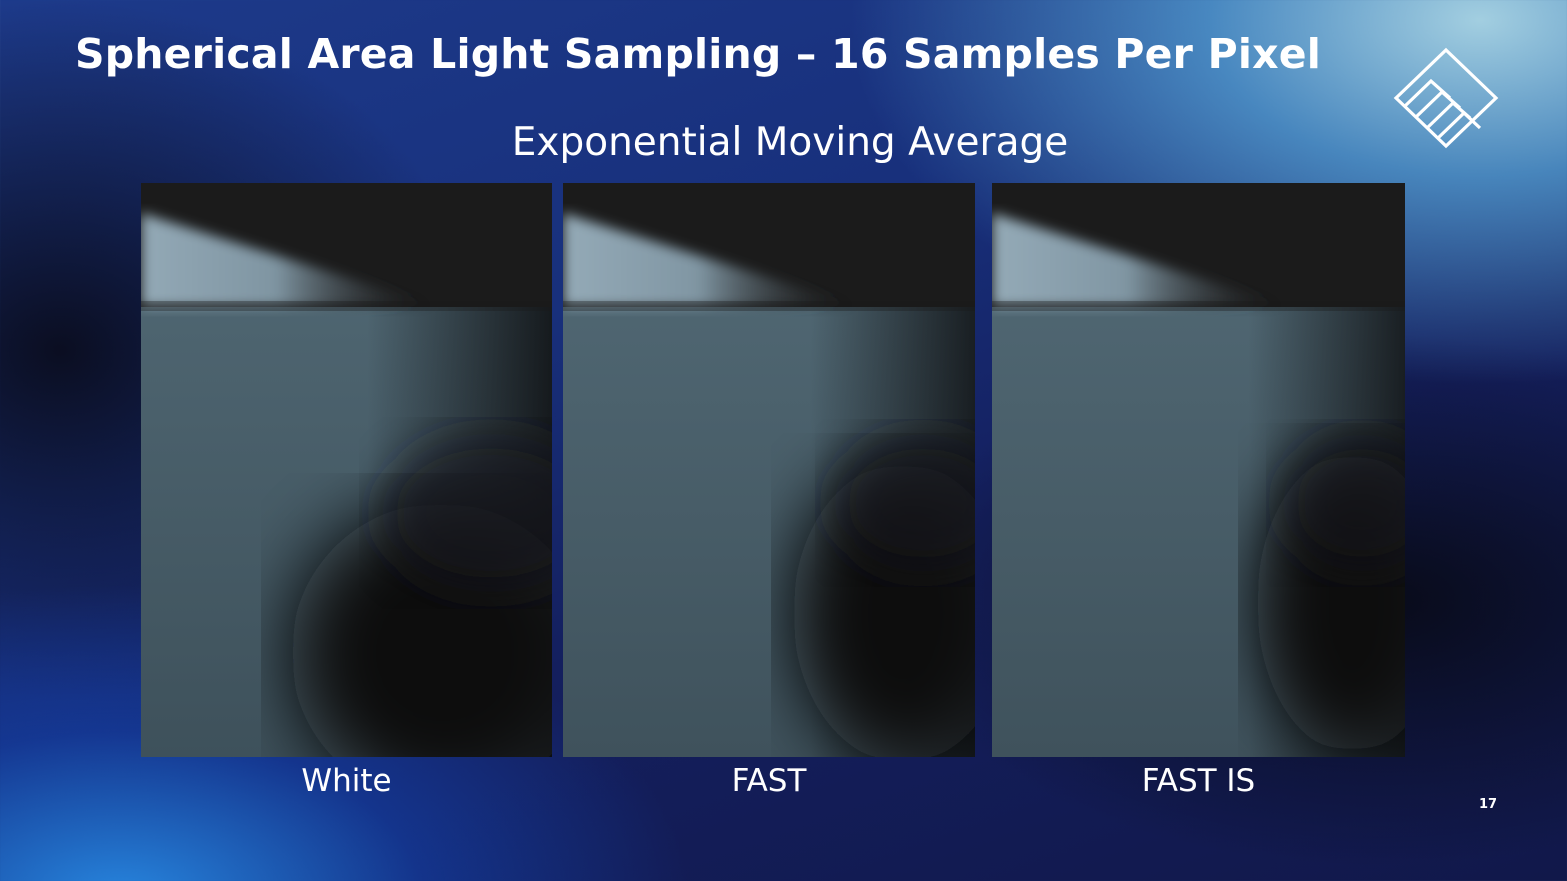 Image resolution: width=1567 pixels, height=881 pixels. I want to click on subtitle: Exponential Moving Average, so click(790, 142).